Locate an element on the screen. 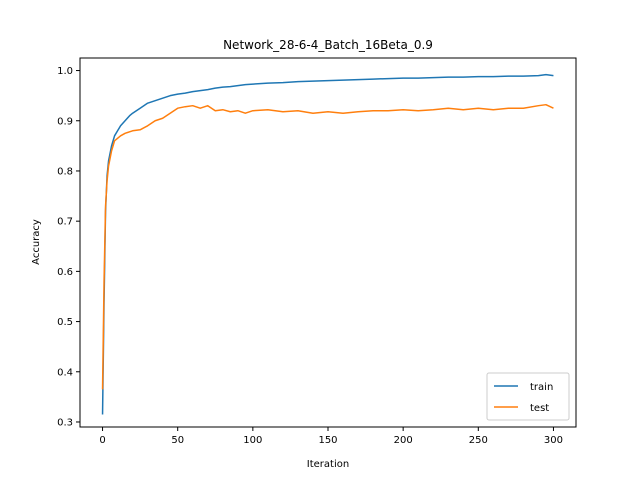 This screenshot has width=640, height=480. legend: train test is located at coordinates (528, 396).